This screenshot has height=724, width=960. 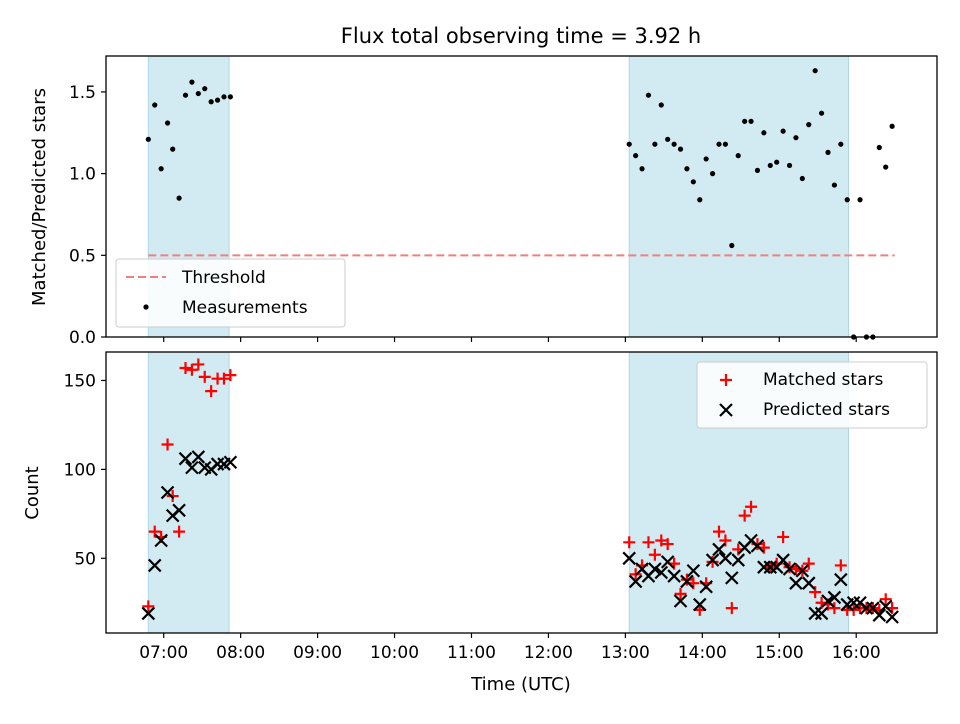 What do you see at coordinates (548, 653) in the screenshot?
I see `x-tick-label: 12:00` at bounding box center [548, 653].